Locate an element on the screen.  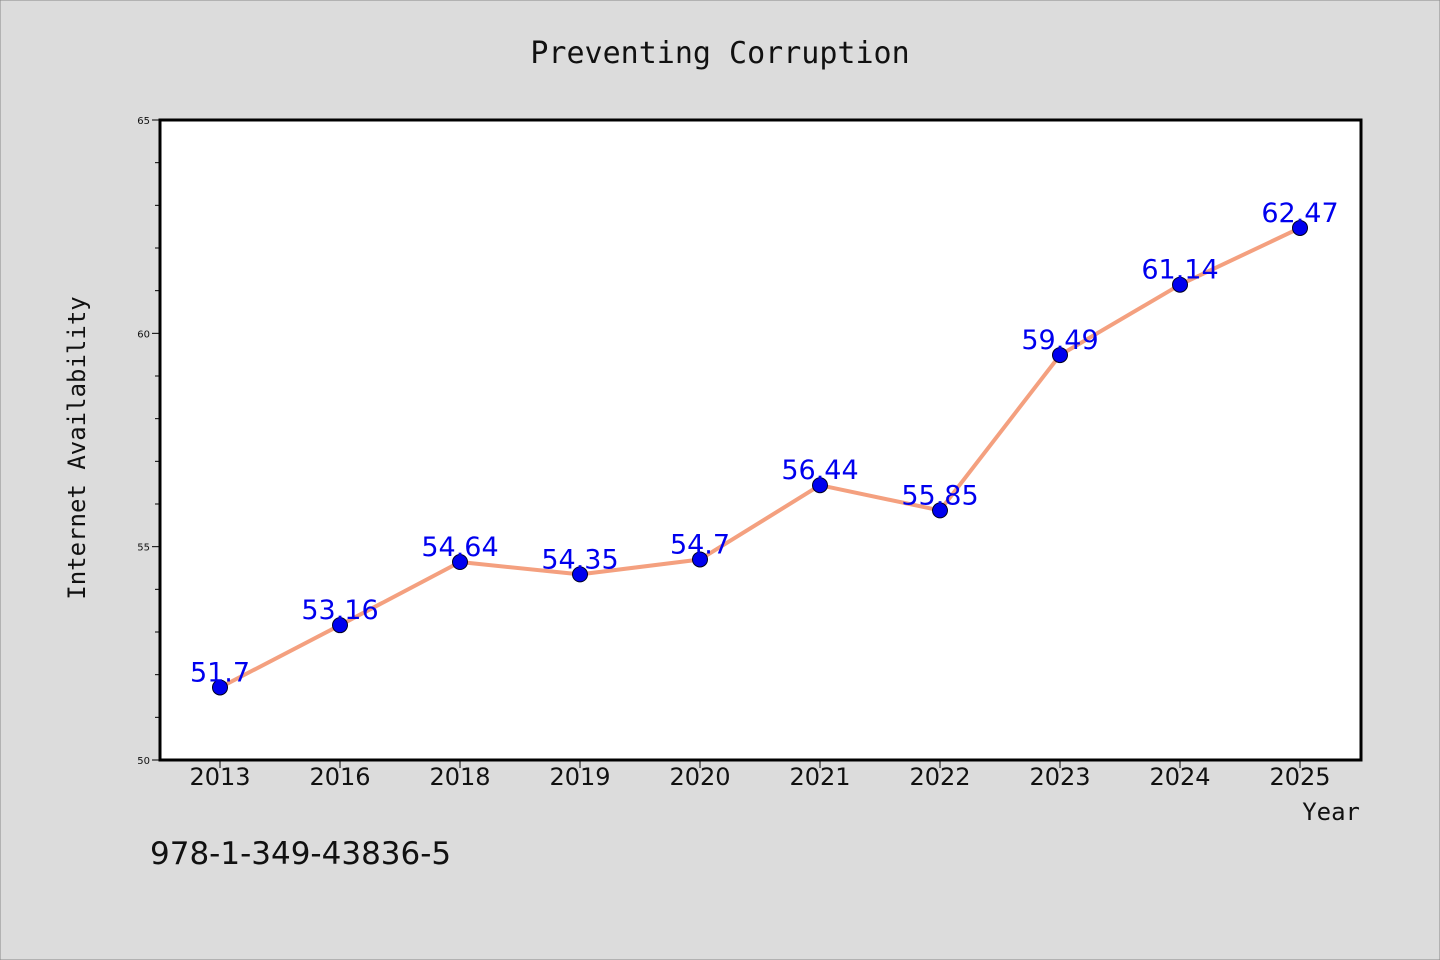
x-tick-label: 2024 is located at coordinates (1179, 777).